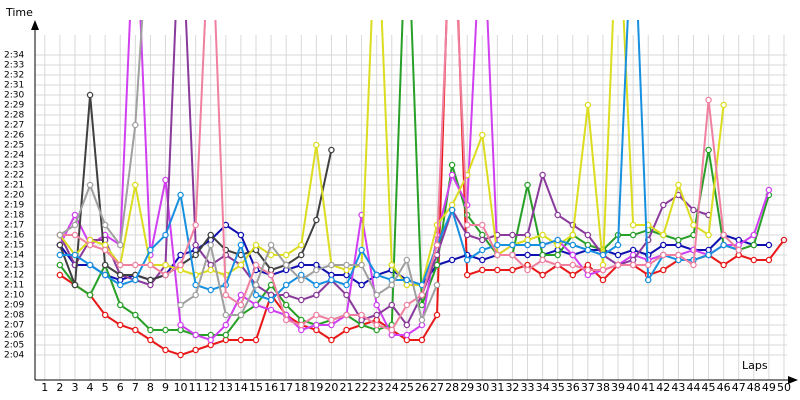  What do you see at coordinates (35, 25) in the screenshot?
I see `y-axis-arrow` at bounding box center [35, 25].